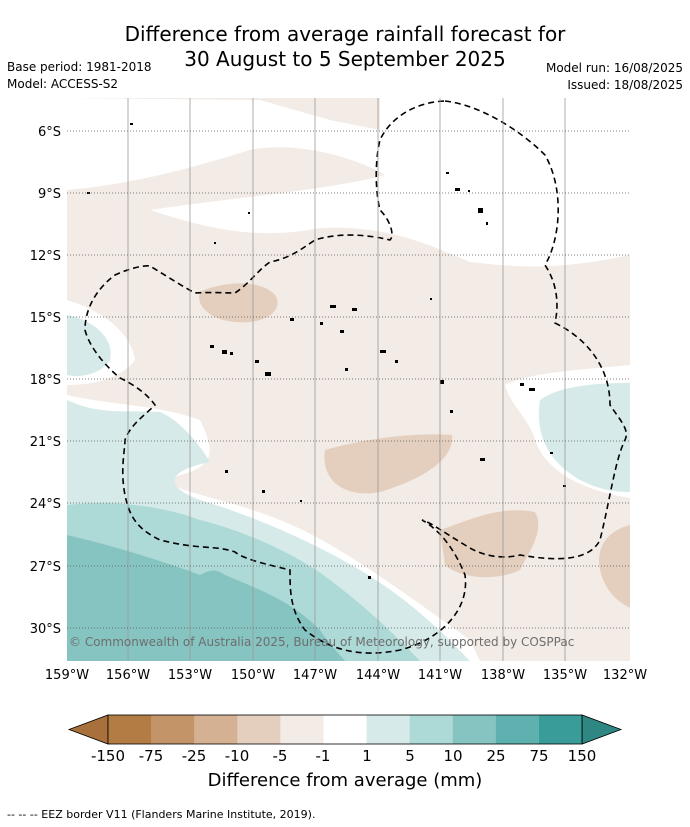  What do you see at coordinates (410, 756) in the screenshot?
I see `cb-tick-7: 5` at bounding box center [410, 756].